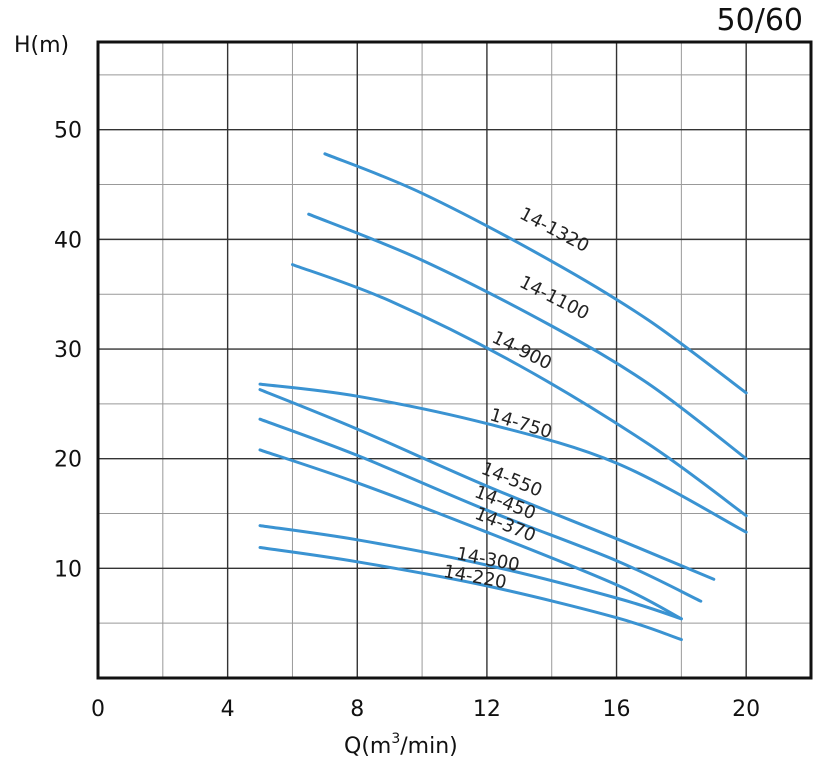  I want to click on x-axis-title-superscript: 3, so click(395, 739).